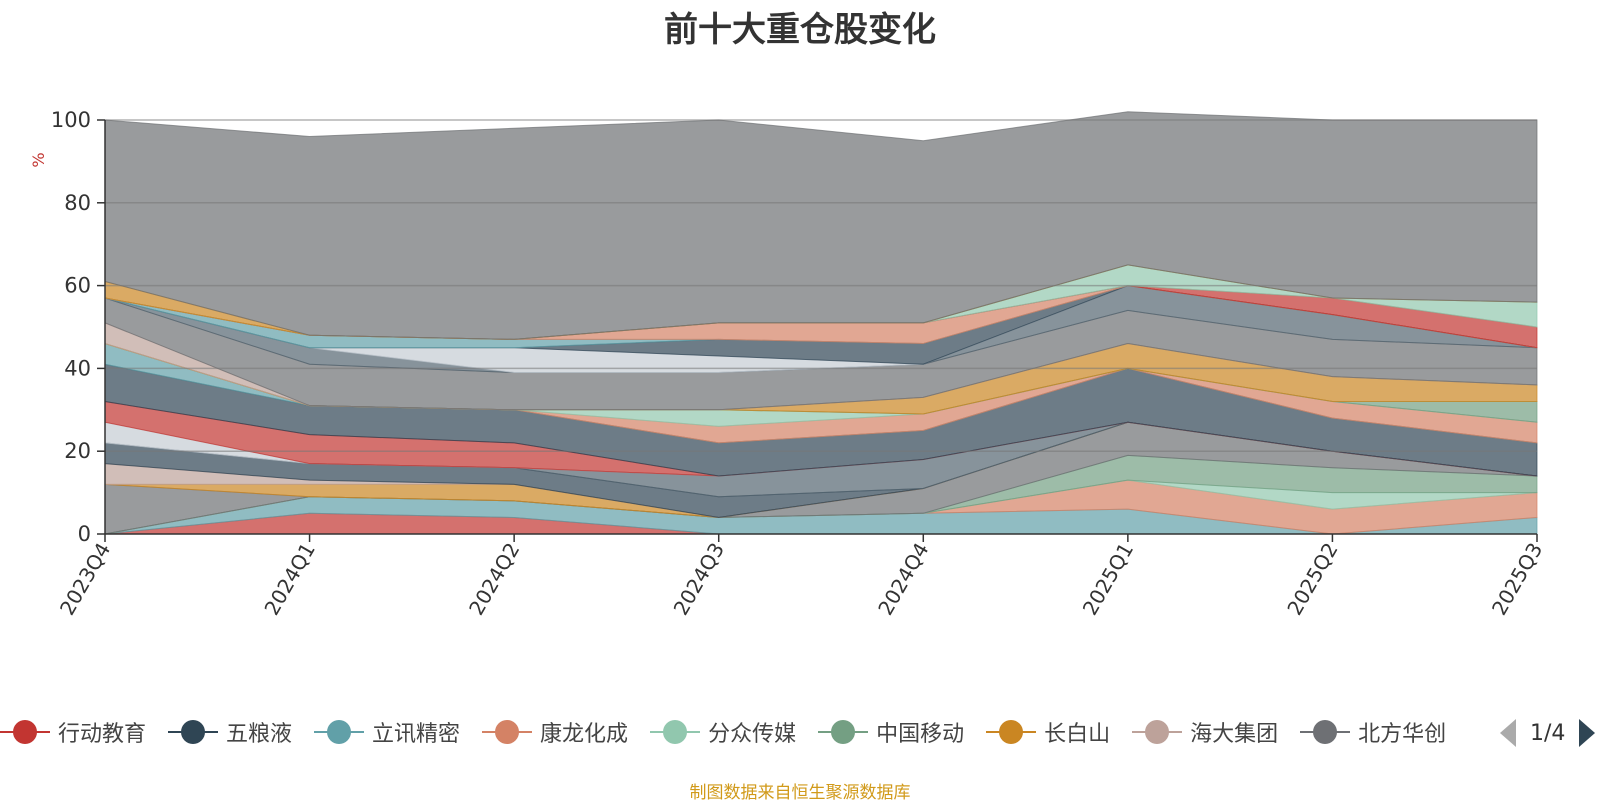 This screenshot has height=803, width=1600. I want to click on legend-item: 北方华创, so click(1373, 732).